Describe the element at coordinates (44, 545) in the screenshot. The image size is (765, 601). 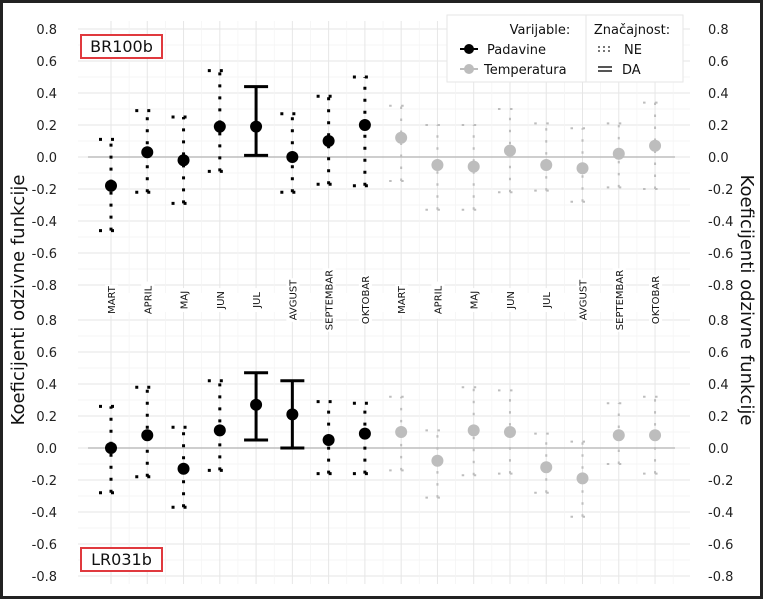
I see `y-tick-label-left: -0.6` at that location.